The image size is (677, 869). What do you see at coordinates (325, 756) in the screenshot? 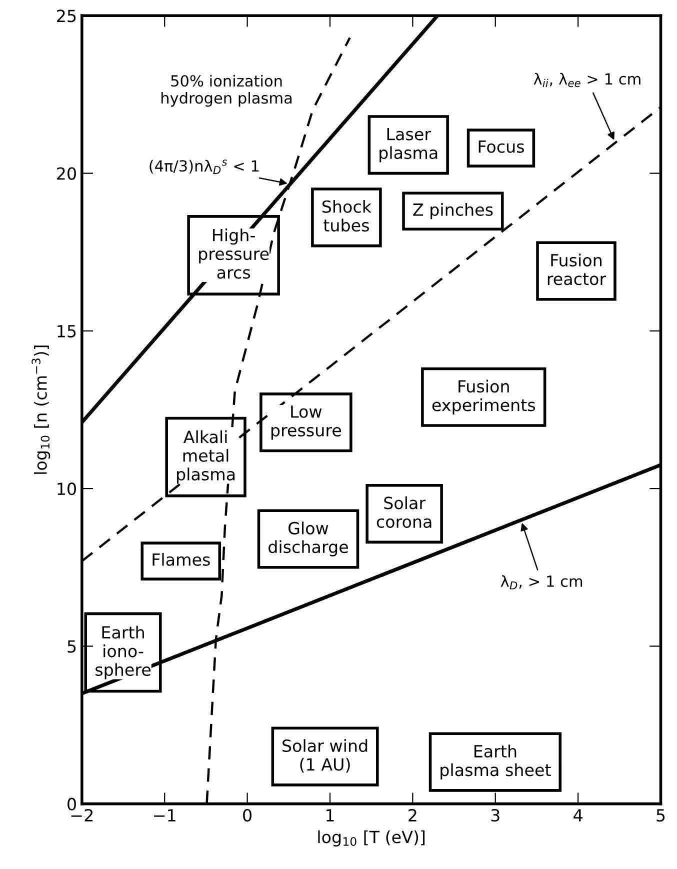
I see `annotation: Solar wind (1 AU)` at bounding box center [325, 756].